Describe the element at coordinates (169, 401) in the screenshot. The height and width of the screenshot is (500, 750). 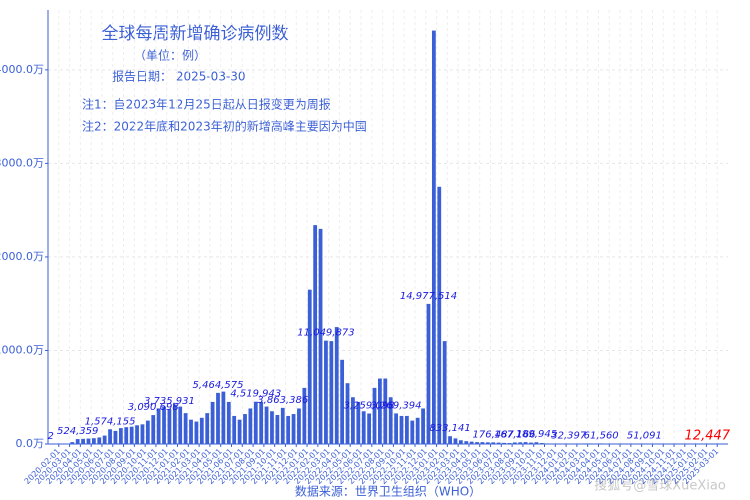
I see `value-label: 3,735,931` at that location.